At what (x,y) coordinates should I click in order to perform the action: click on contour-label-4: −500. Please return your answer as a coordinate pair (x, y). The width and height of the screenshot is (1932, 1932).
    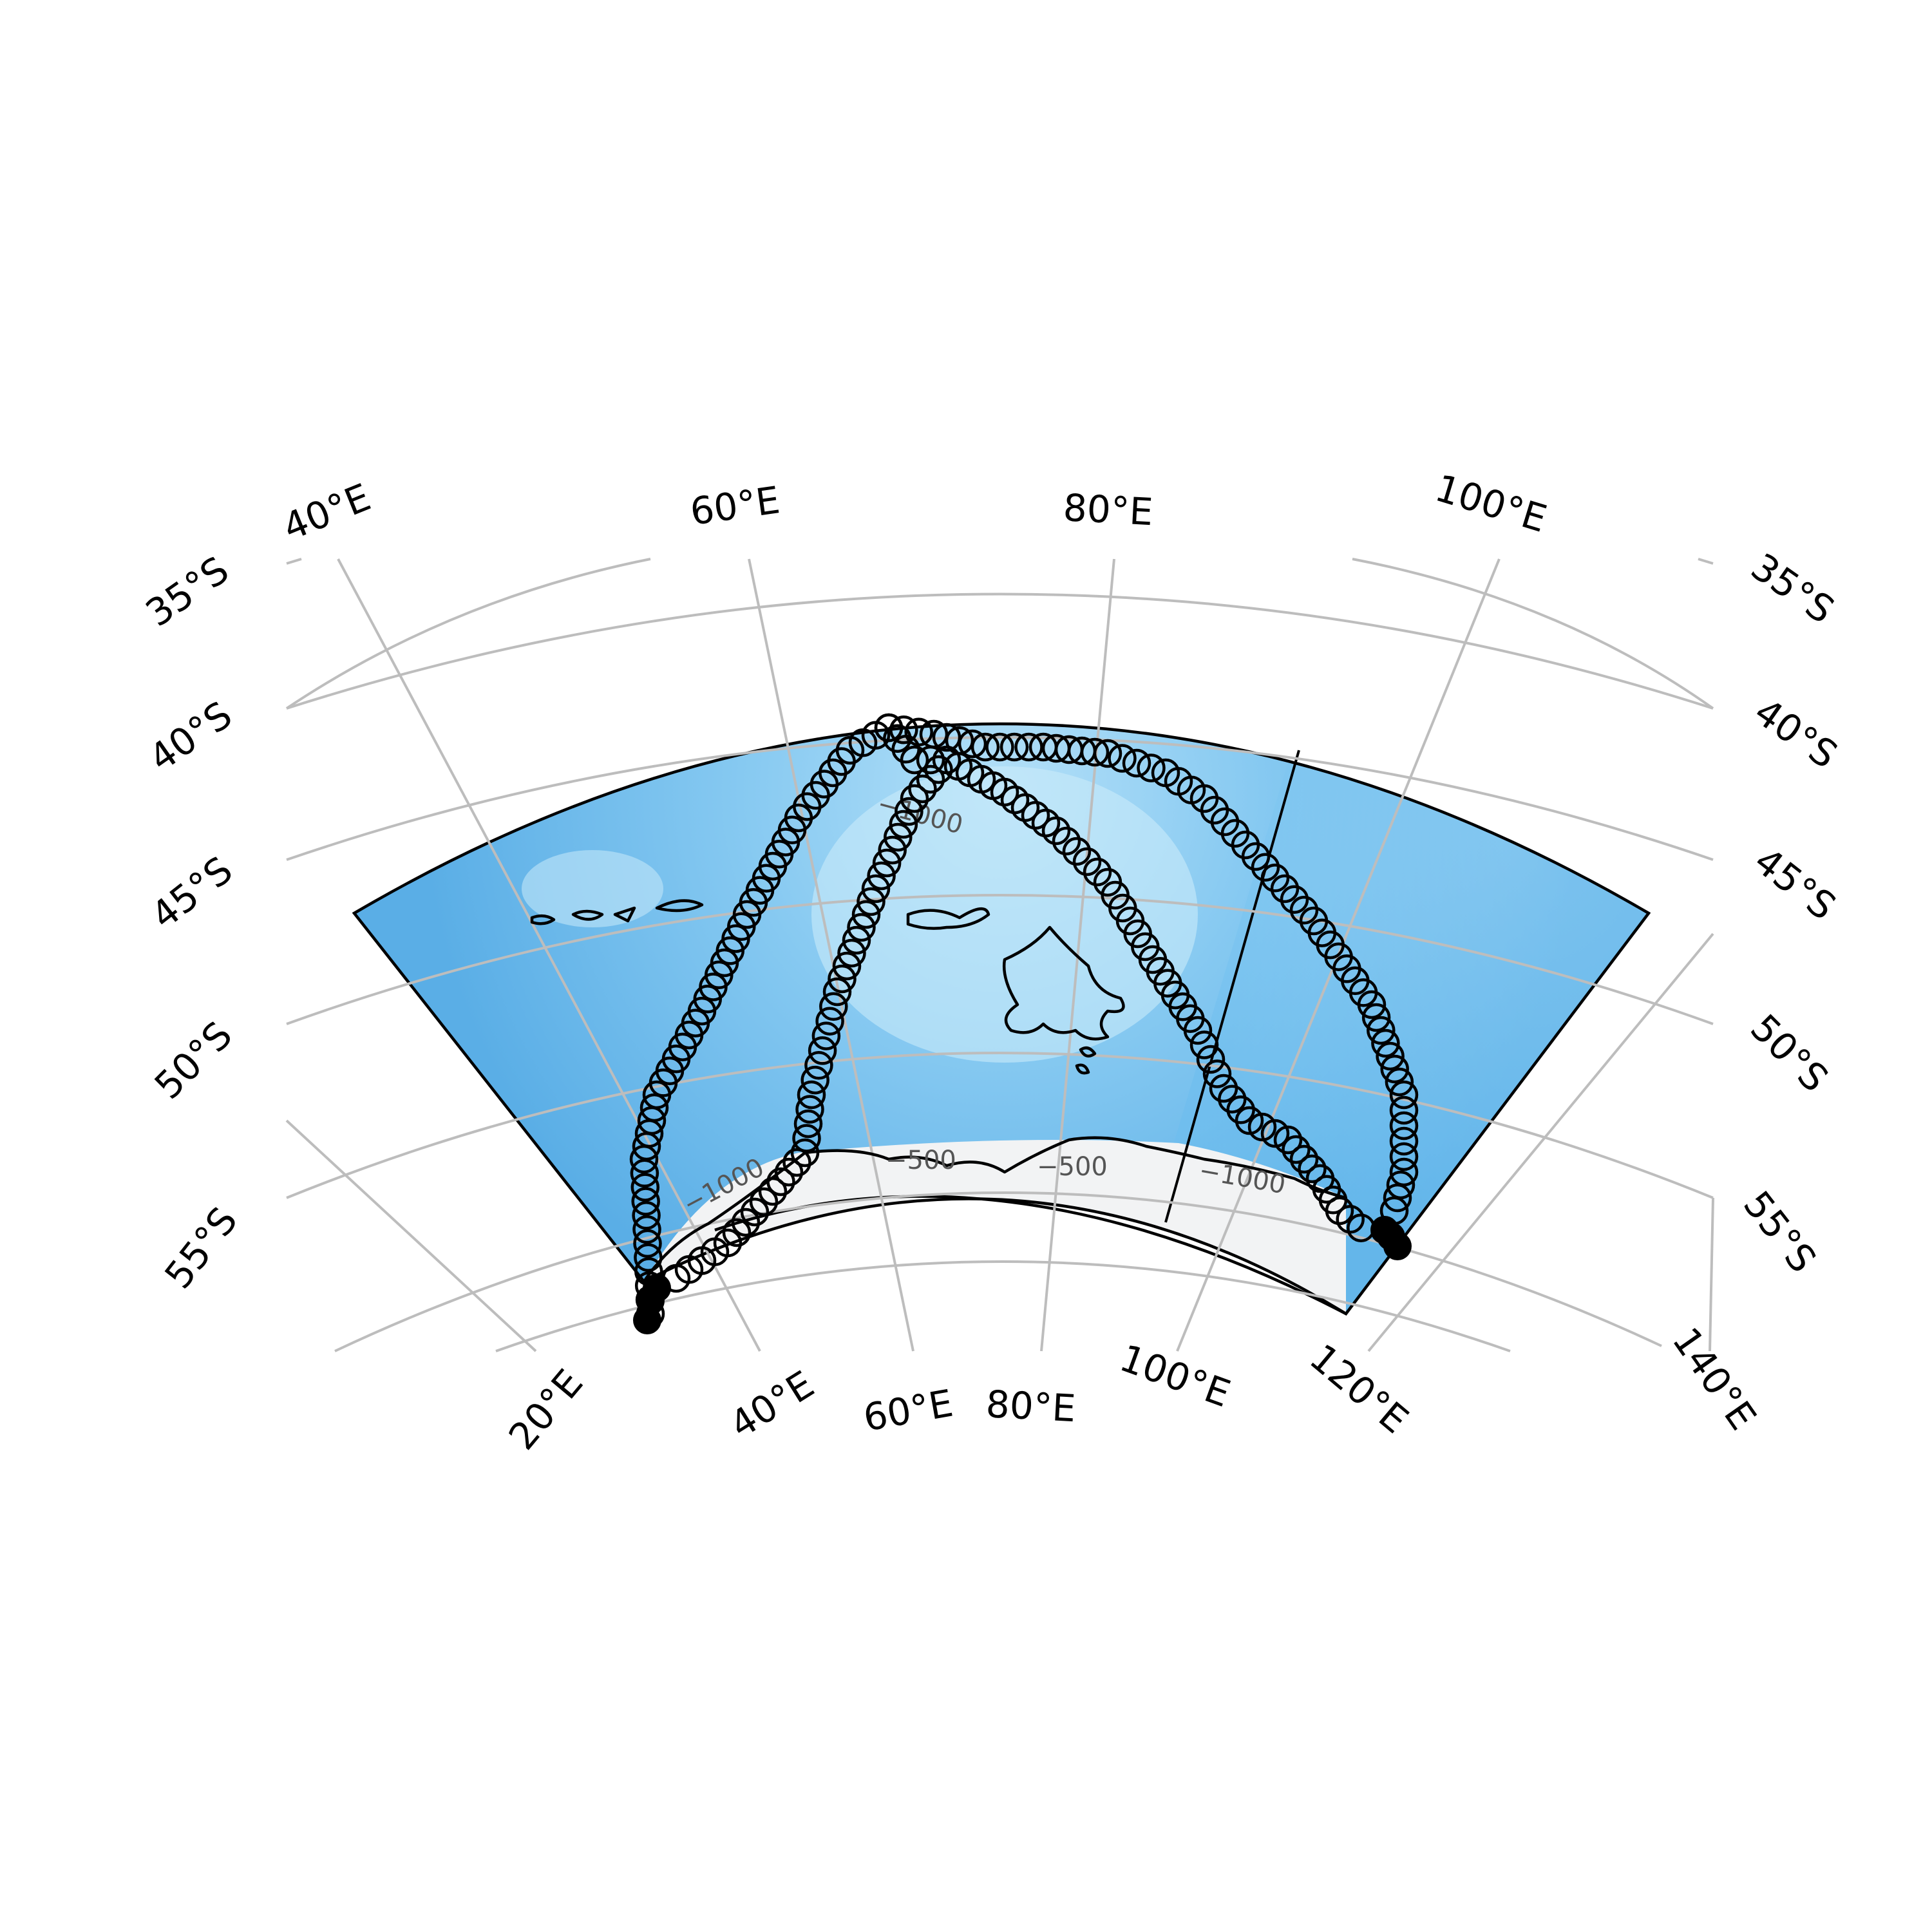
    Looking at the image, I should click on (1072, 1167).